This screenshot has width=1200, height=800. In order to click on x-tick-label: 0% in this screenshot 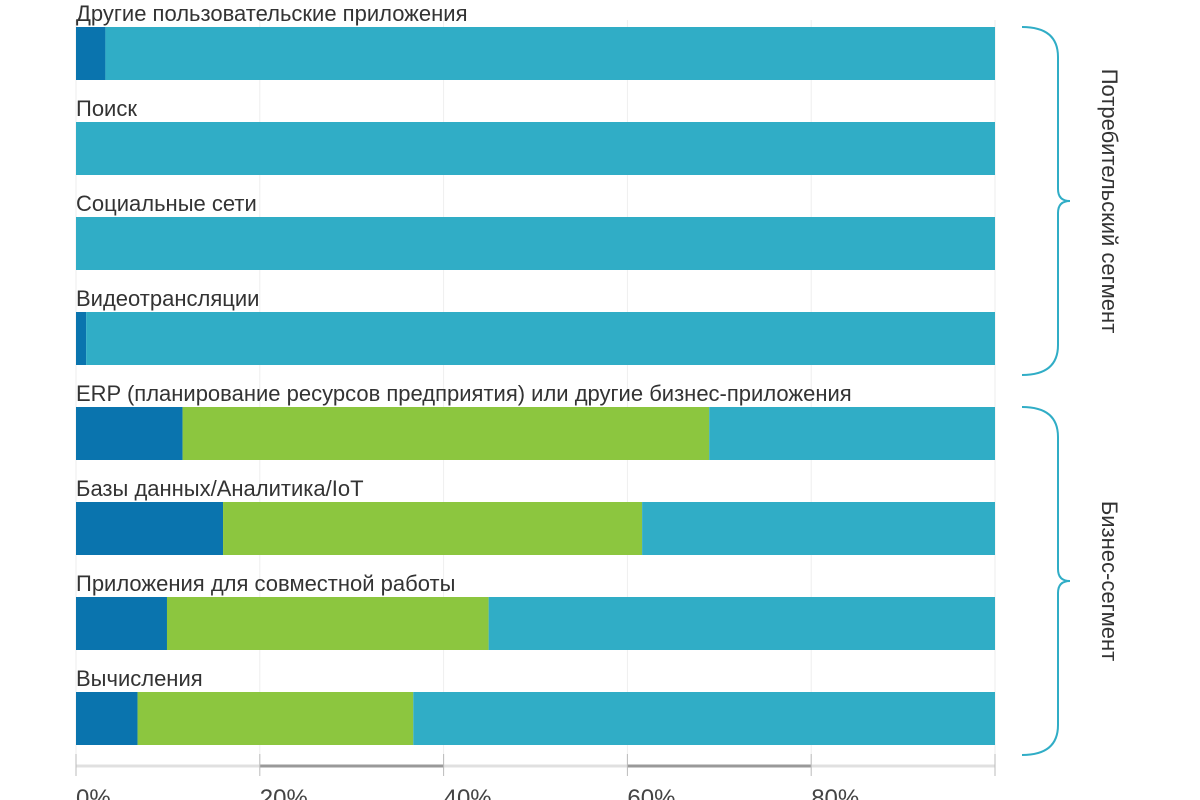, I will do `click(93, 792)`.